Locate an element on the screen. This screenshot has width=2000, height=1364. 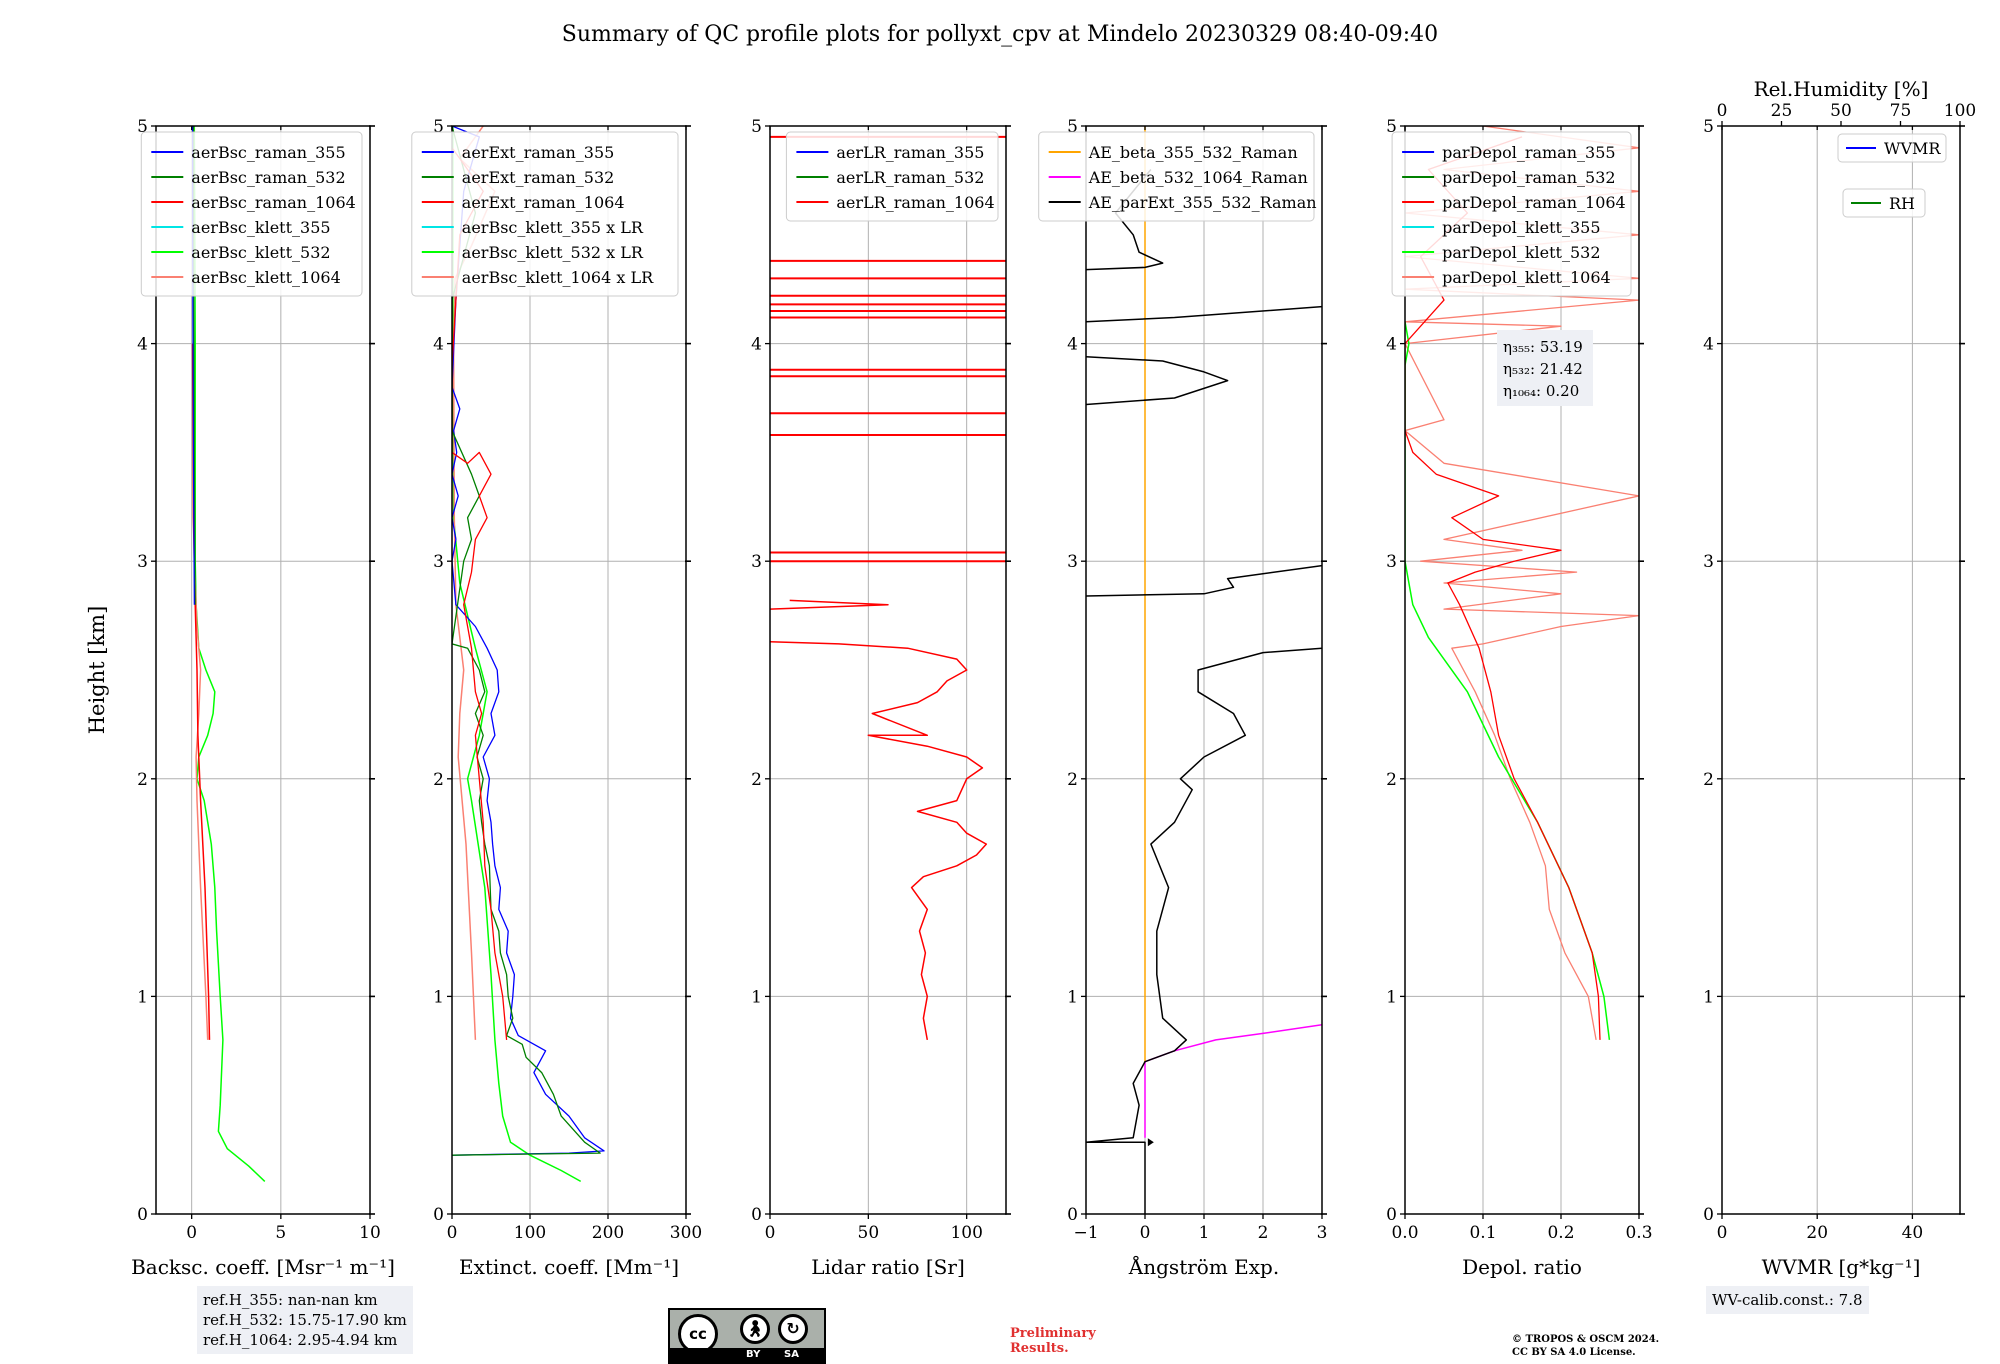
x-tick-label: 40 is located at coordinates (1913, 1233).